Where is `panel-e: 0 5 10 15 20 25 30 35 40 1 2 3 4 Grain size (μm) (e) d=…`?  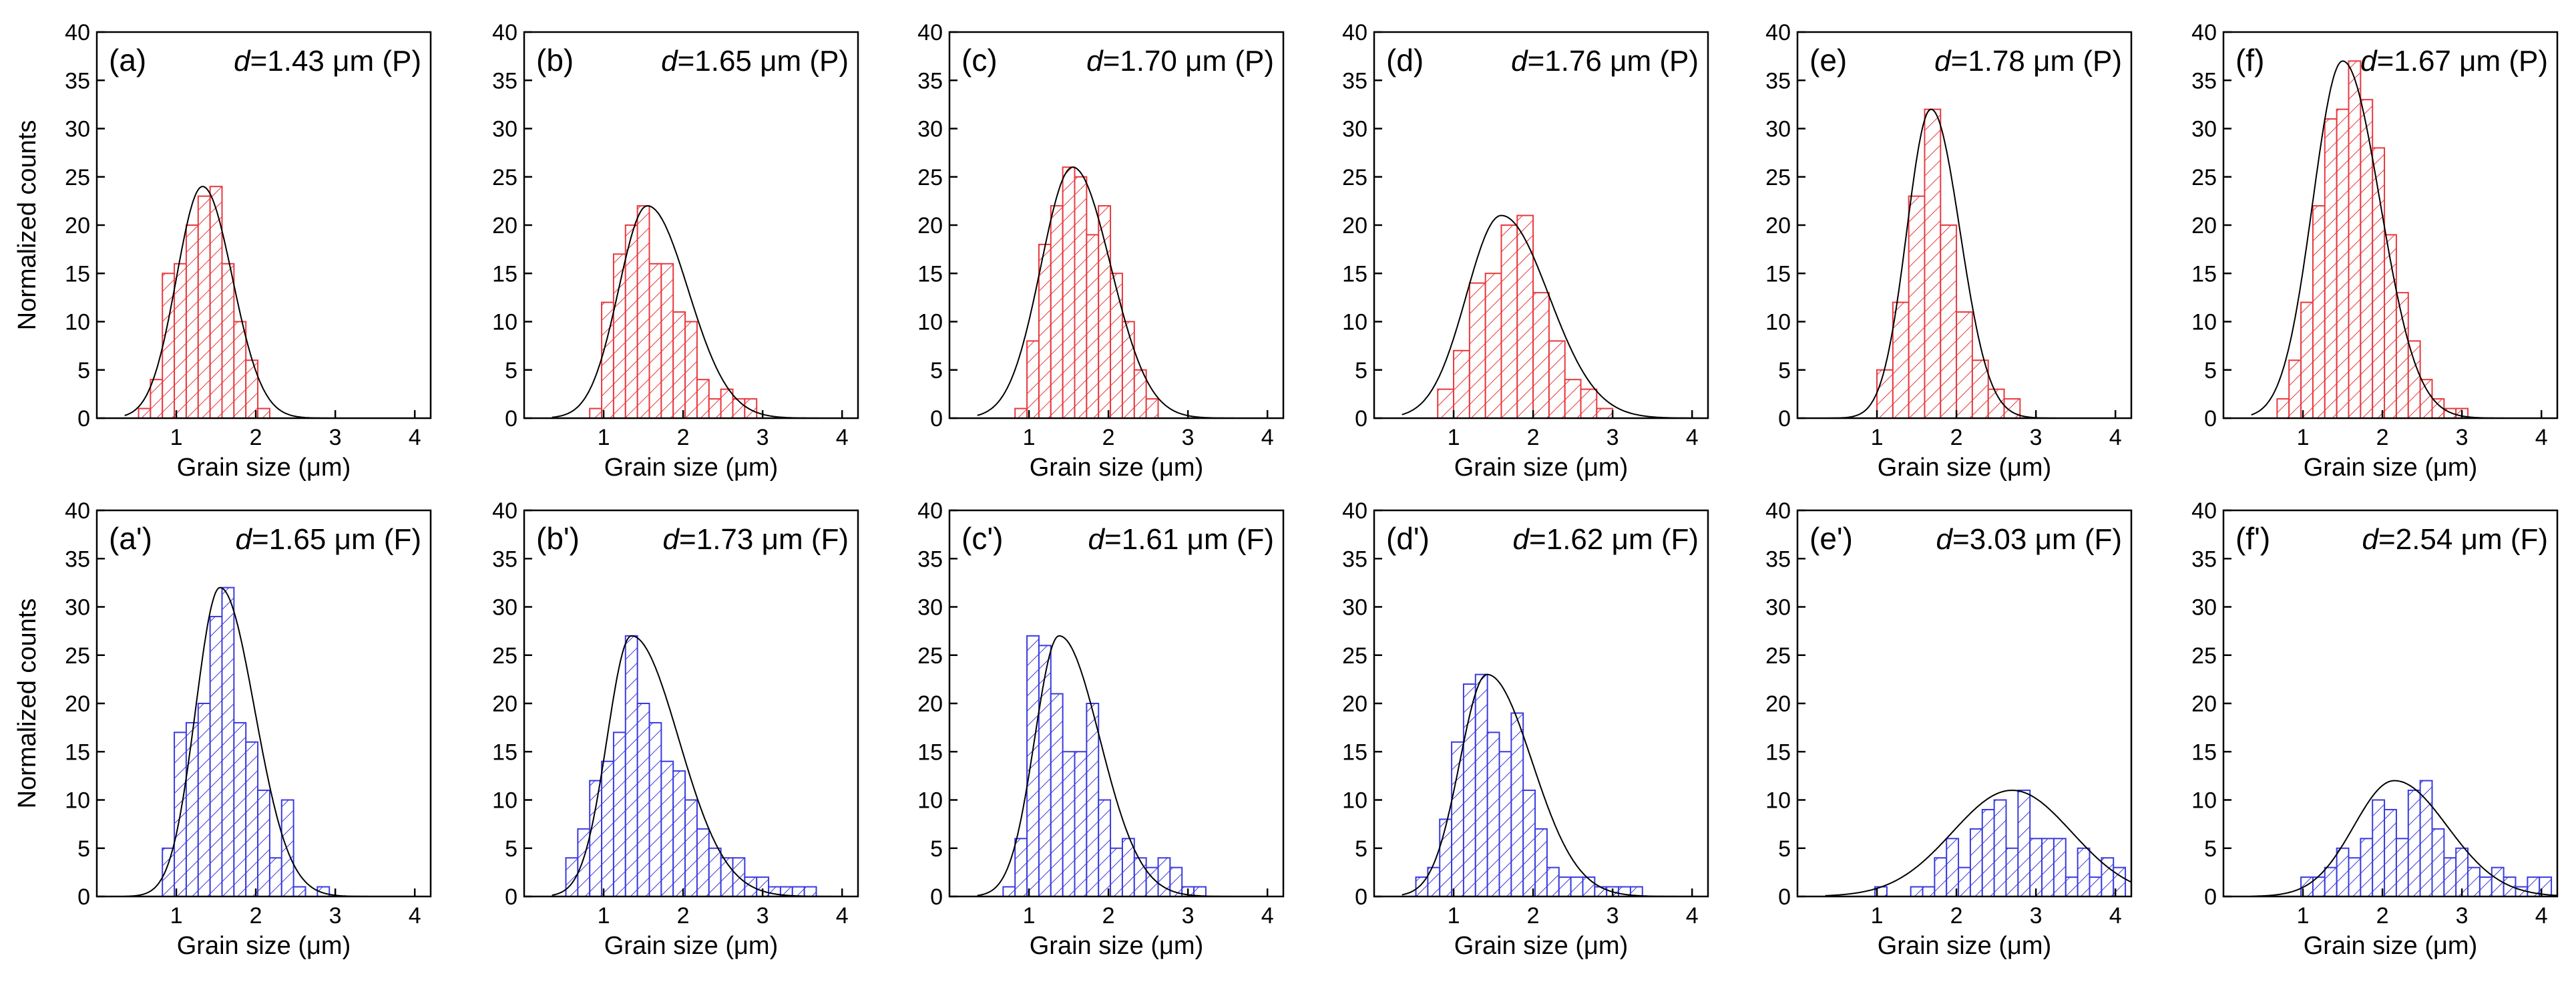
panel-e: 0 5 10 15 20 25 30 35 40 1 2 3 4 Grain size (μm) (e) d=… is located at coordinates (1949, 251).